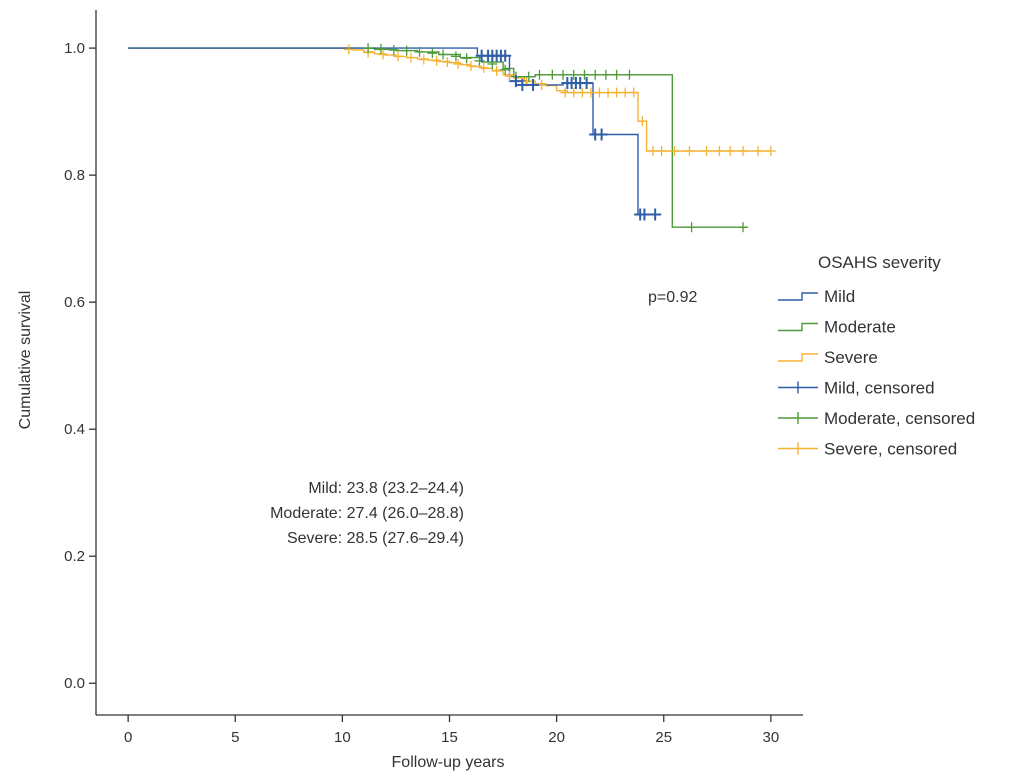 Image resolution: width=1026 pixels, height=775 pixels. What do you see at coordinates (74, 556) in the screenshot?
I see `y-tick-label: 0.2` at bounding box center [74, 556].